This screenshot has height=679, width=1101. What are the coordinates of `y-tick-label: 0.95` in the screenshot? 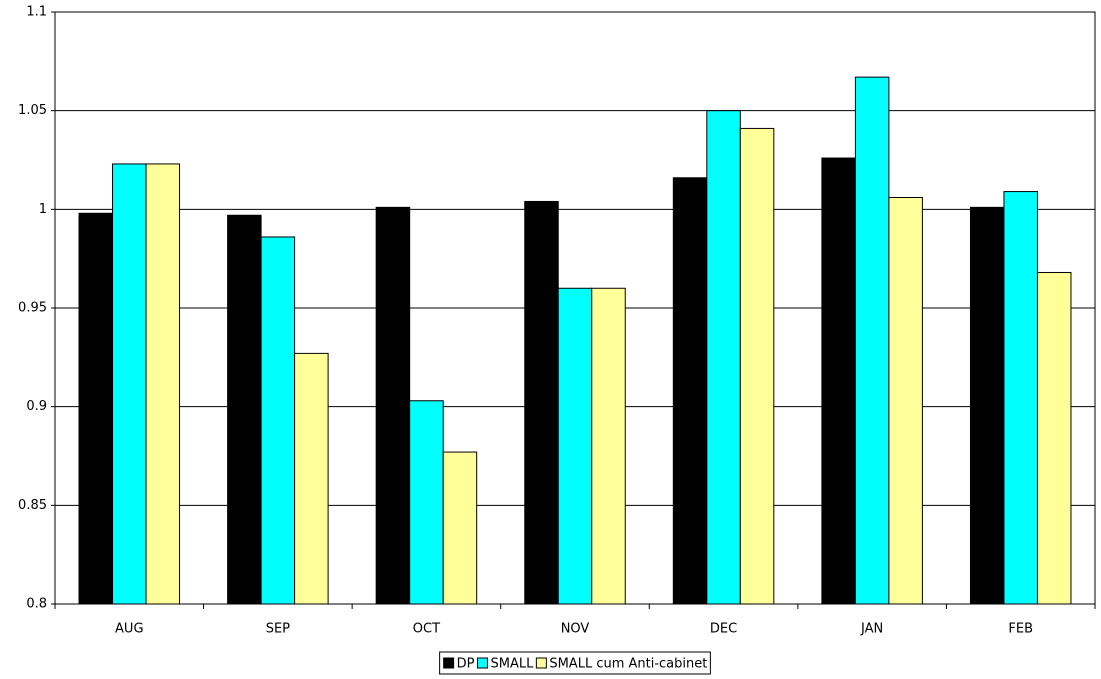 It's located at (32, 308).